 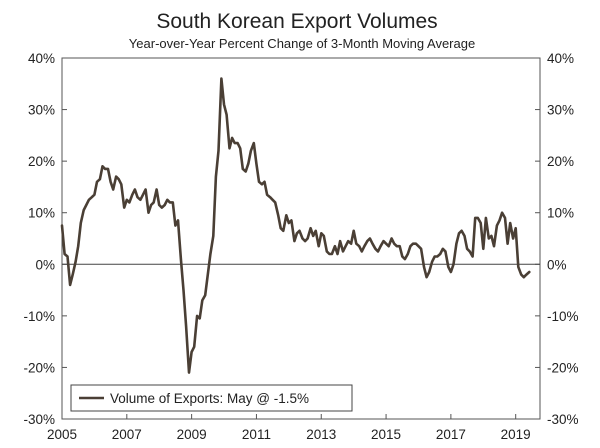 I want to click on y-tick-label-left: -30%, so click(x=39, y=419).